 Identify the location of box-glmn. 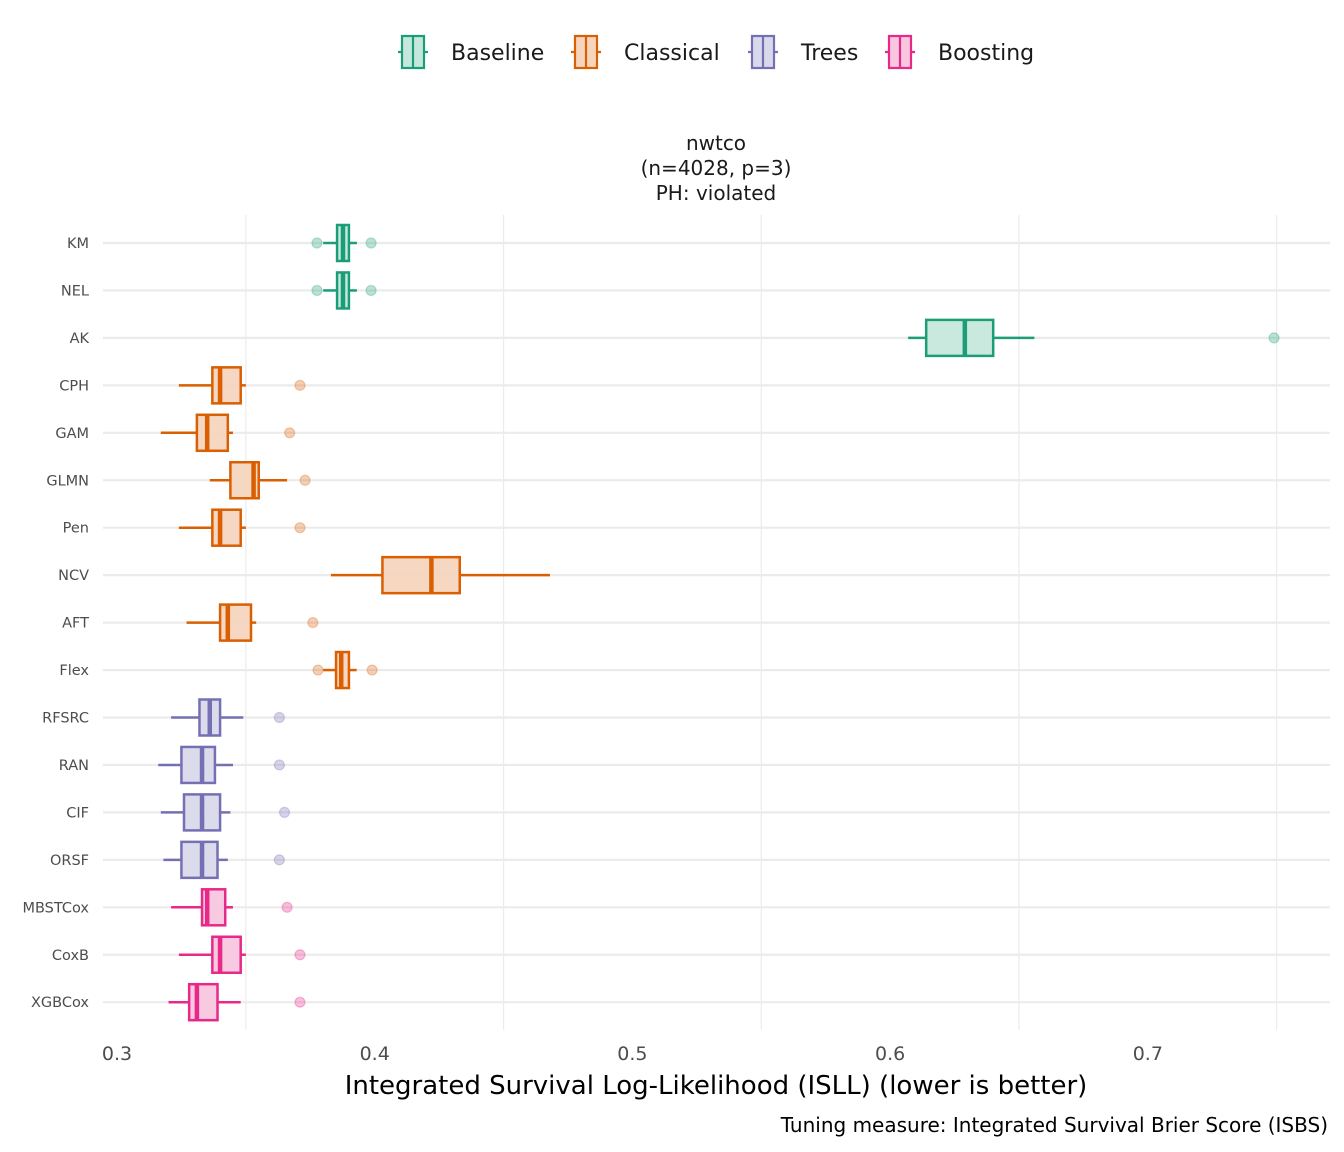
(260, 480).